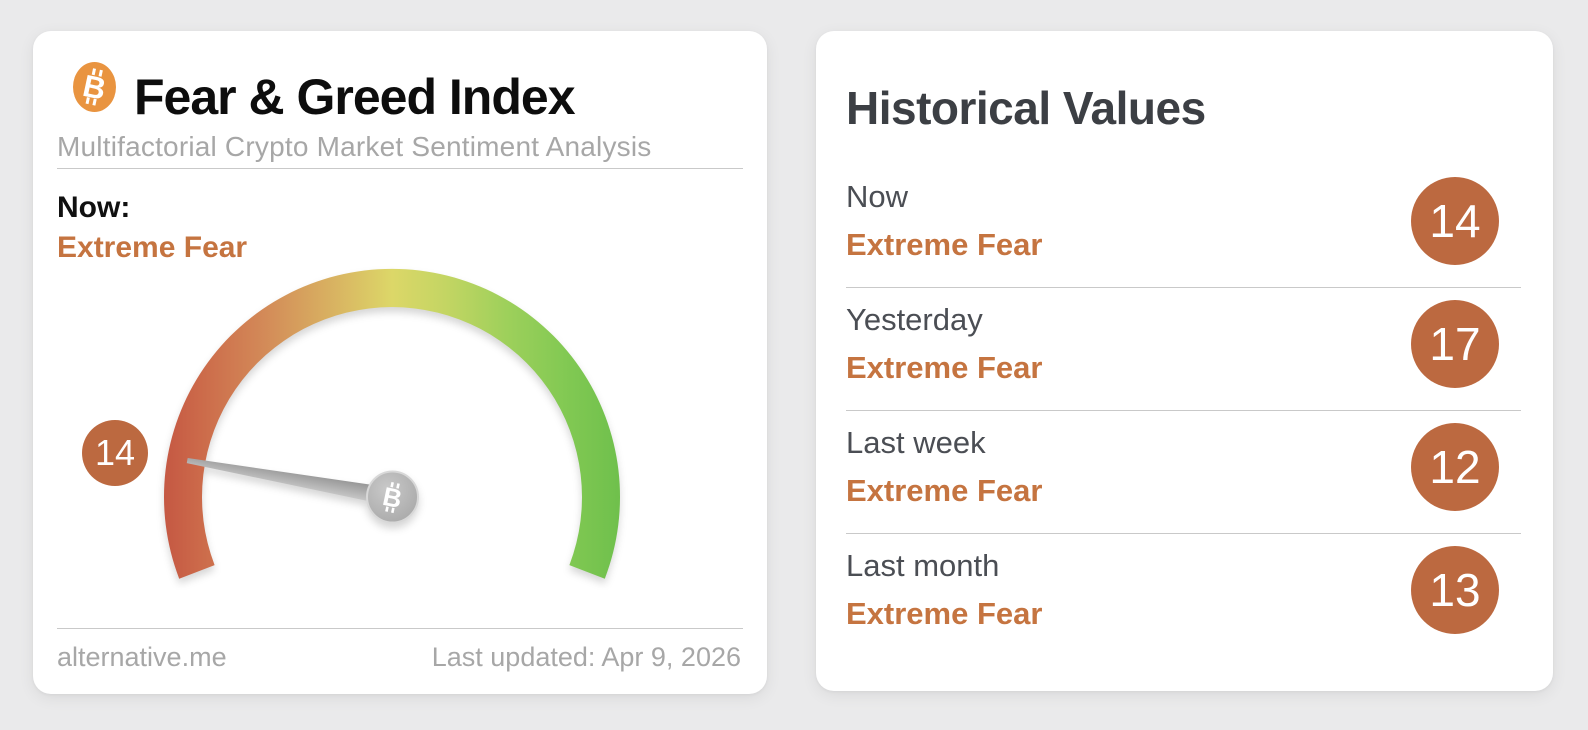  Describe the element at coordinates (916, 442) in the screenshot. I see `history-period: Last week` at that location.